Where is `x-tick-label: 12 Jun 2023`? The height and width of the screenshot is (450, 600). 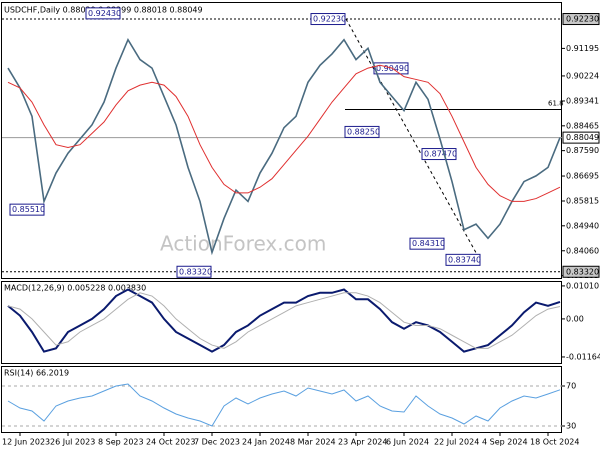 x-tick-label: 12 Jun 2023 is located at coordinates (26, 442).